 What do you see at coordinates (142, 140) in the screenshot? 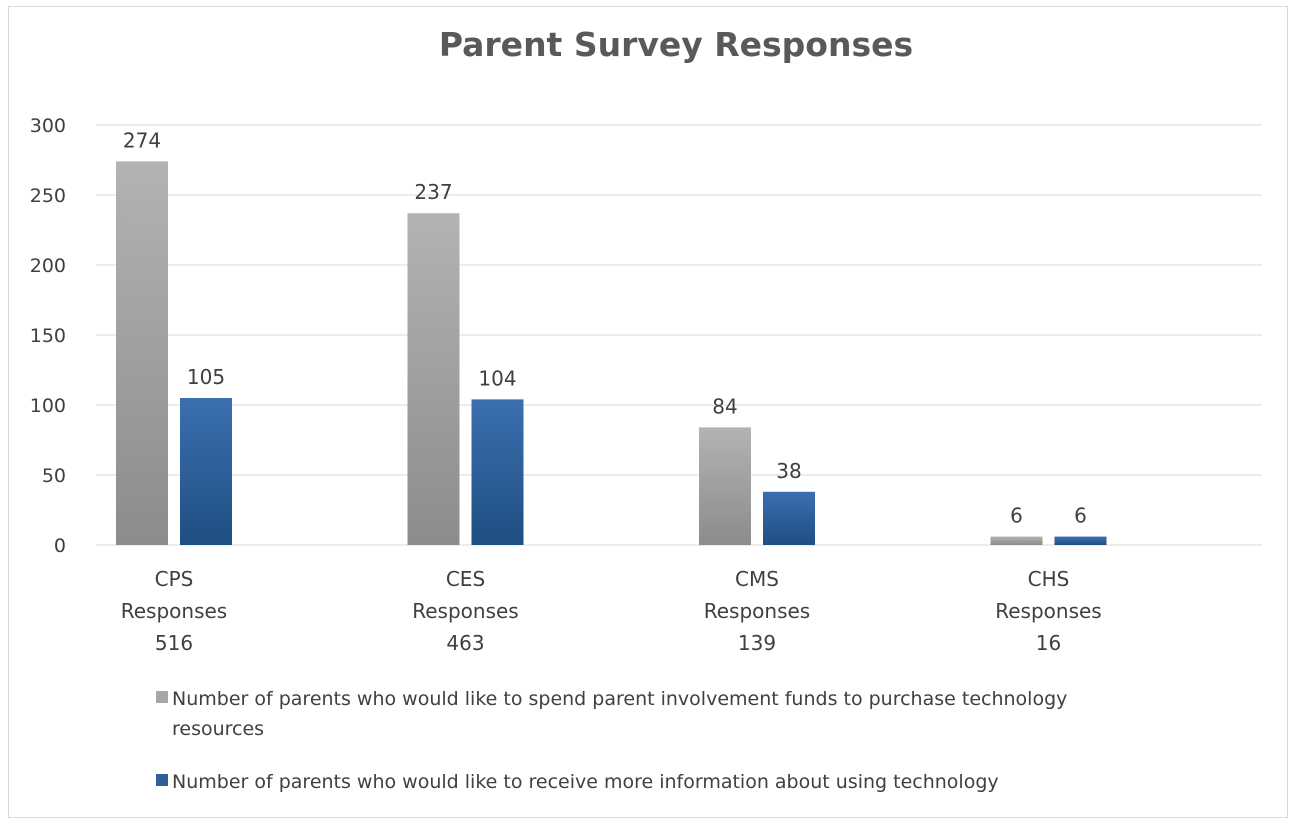
I see `data-label: 274` at bounding box center [142, 140].